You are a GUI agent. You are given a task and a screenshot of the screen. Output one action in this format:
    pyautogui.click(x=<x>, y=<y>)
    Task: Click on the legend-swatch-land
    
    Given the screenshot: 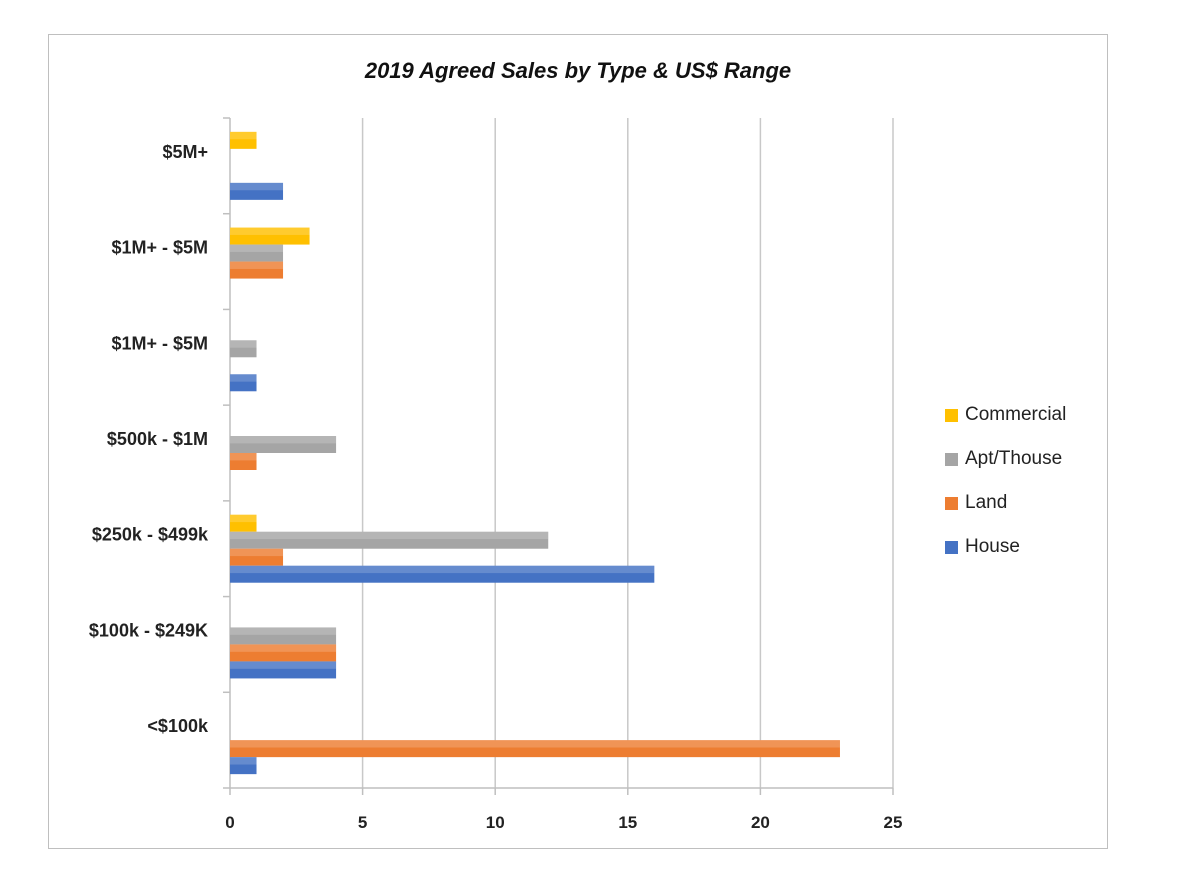 What is the action you would take?
    pyautogui.click(x=951, y=503)
    